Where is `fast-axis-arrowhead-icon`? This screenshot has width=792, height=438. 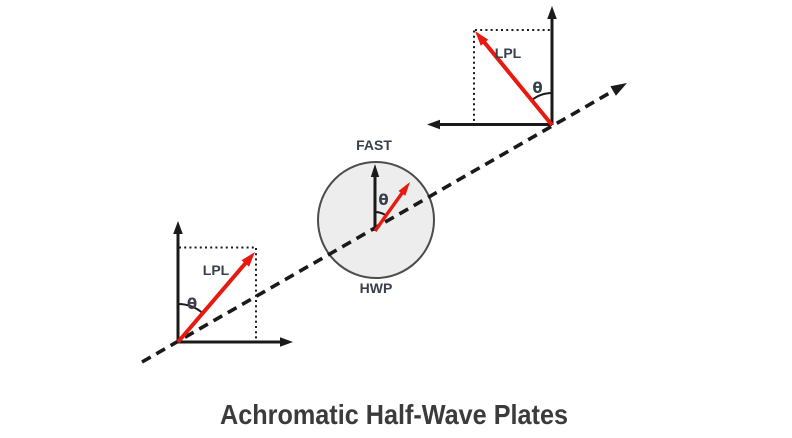 fast-axis-arrowhead-icon is located at coordinates (375, 170).